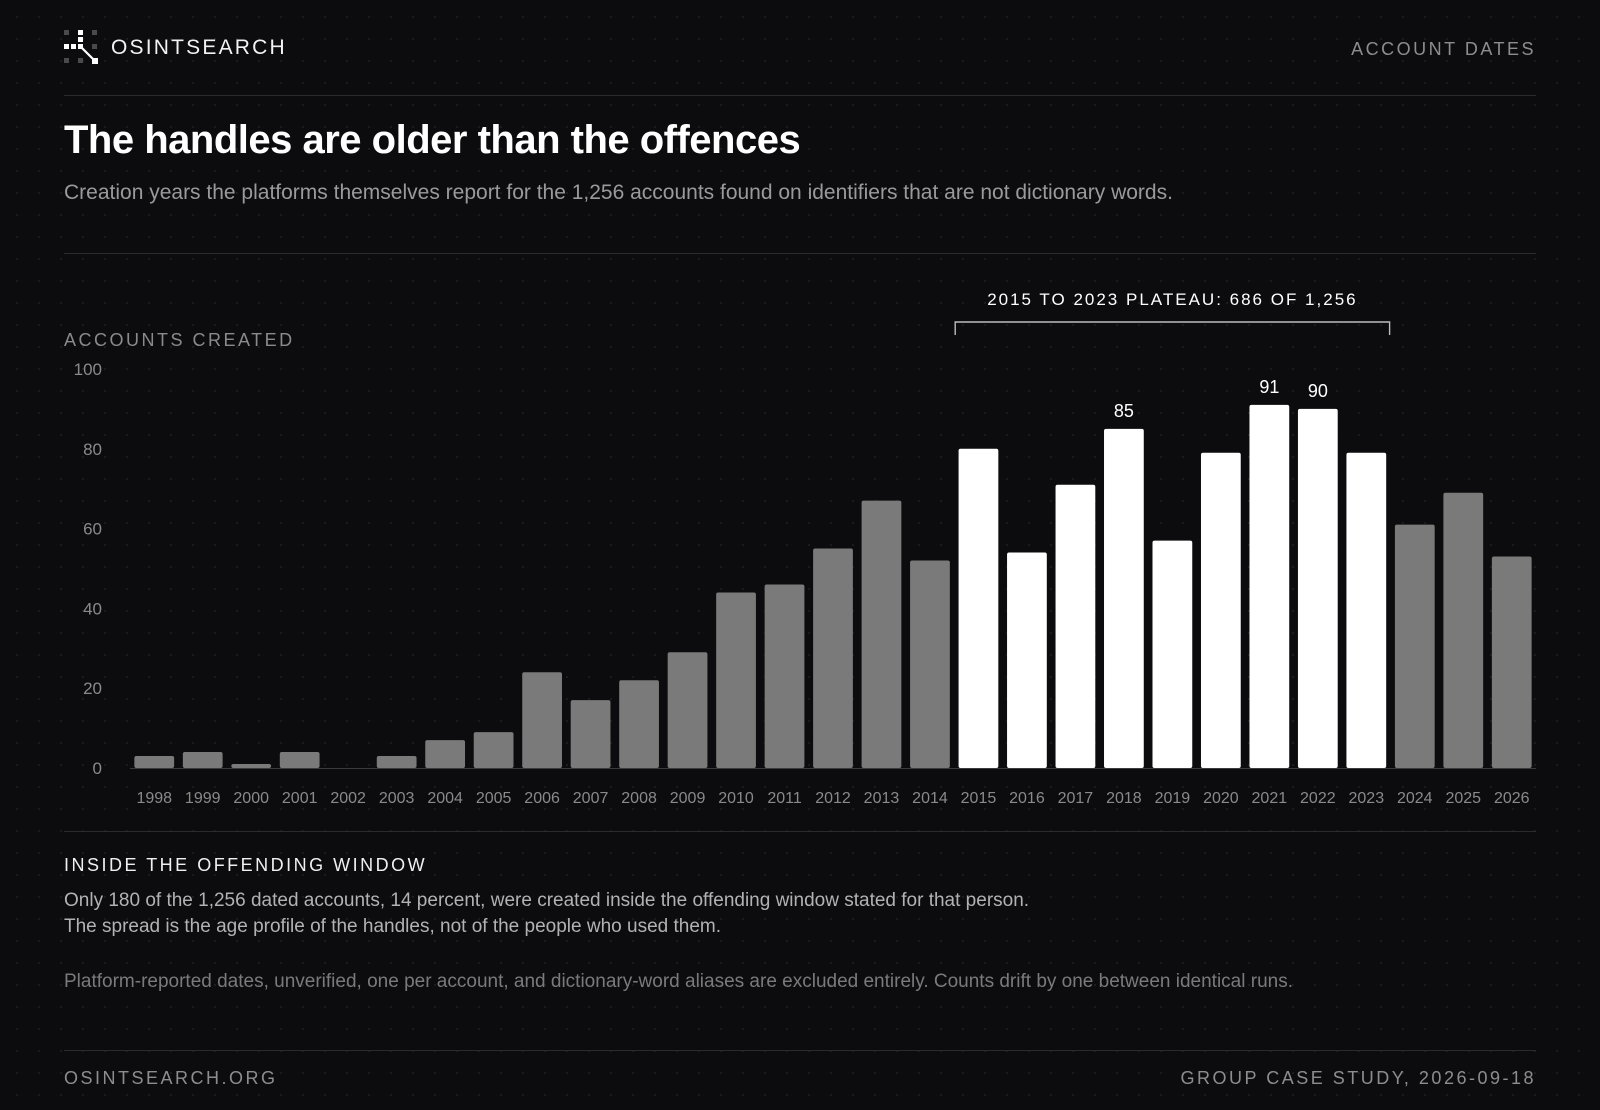  I want to click on x-tick-label-1998: 1998, so click(154, 798).